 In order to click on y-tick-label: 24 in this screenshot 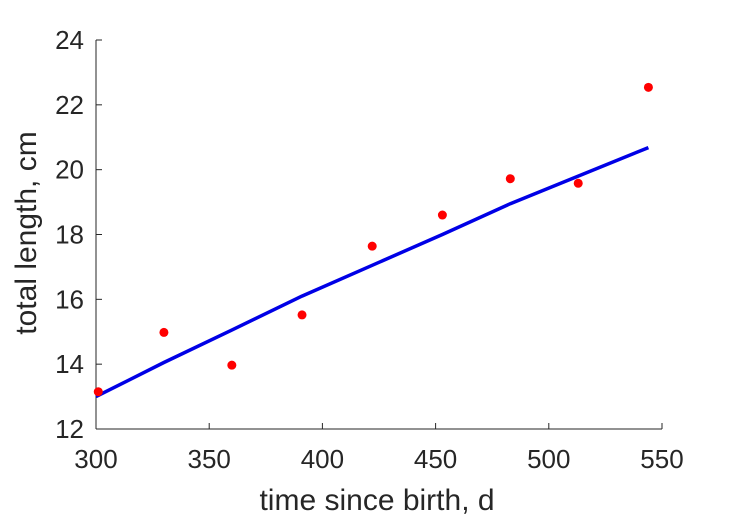, I will do `click(69, 40)`.